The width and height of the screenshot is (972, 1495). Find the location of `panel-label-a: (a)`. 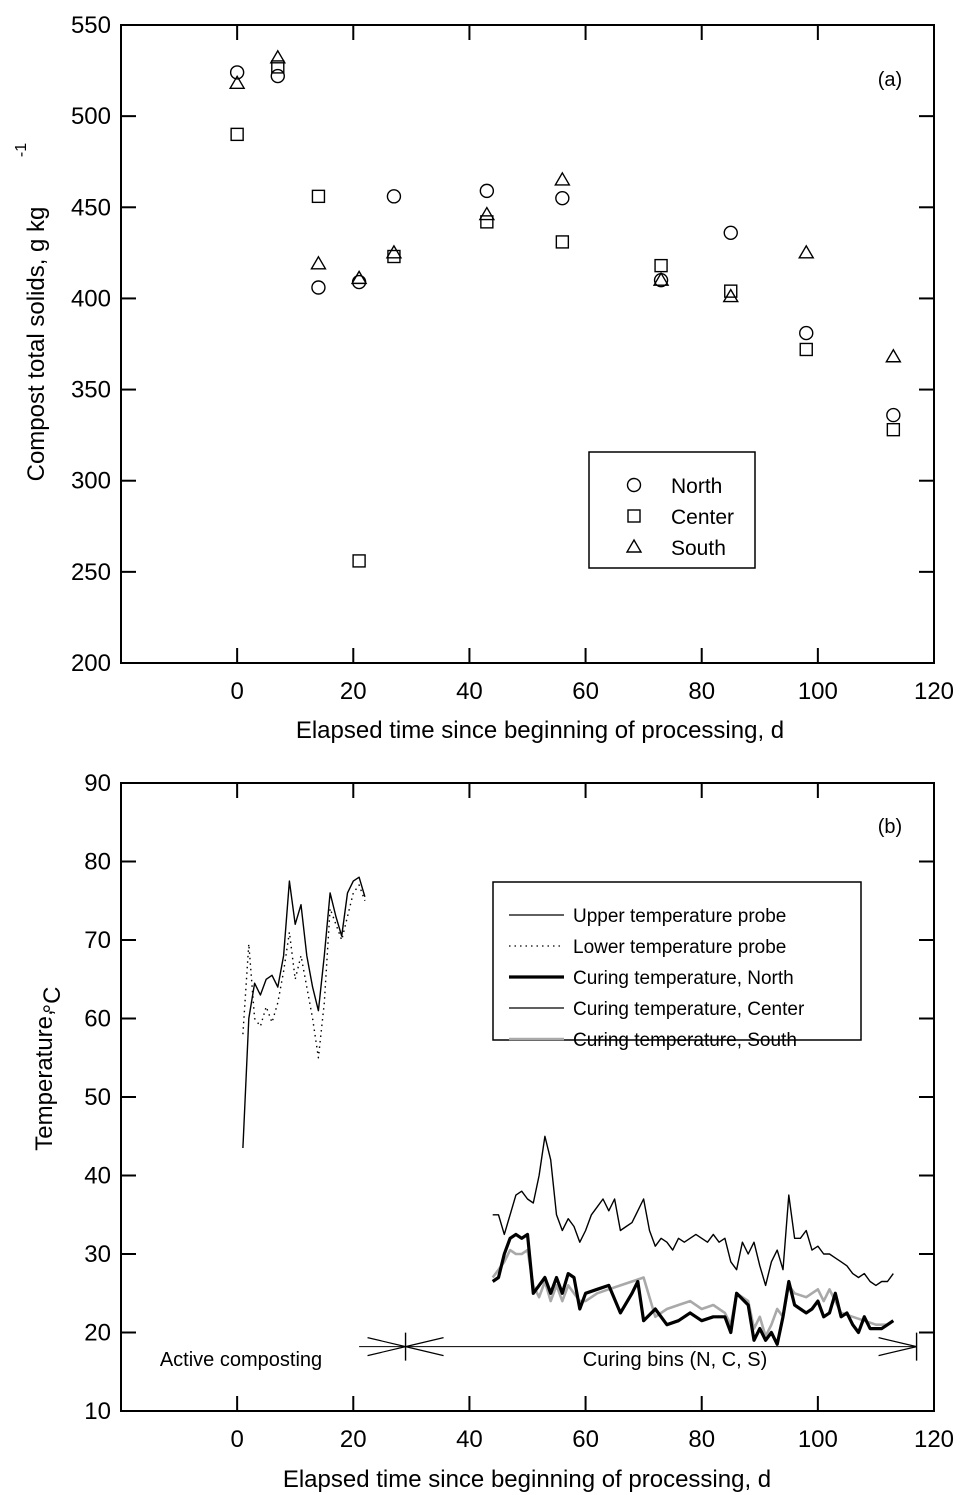

panel-label-a: (a) is located at coordinates (890, 80).